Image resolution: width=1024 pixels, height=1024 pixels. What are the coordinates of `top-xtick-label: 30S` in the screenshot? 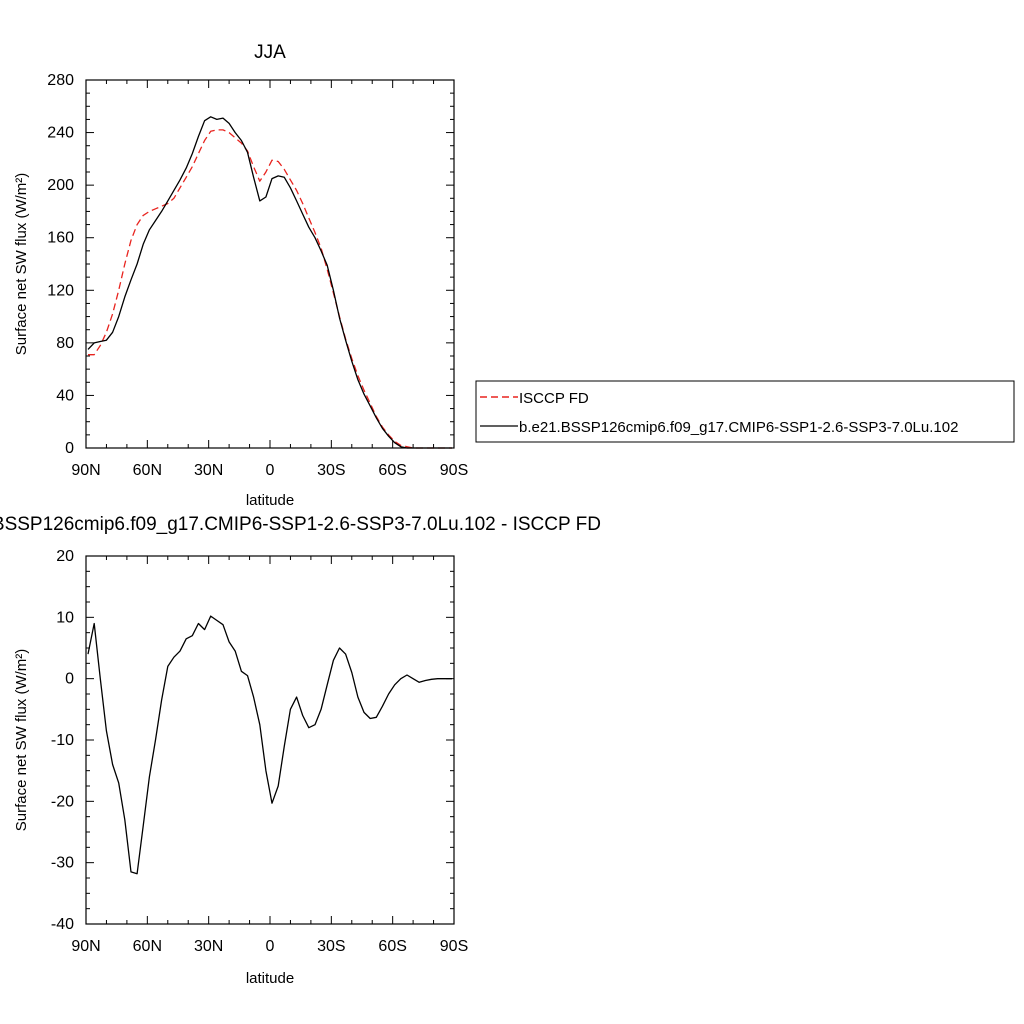 It's located at (331, 470).